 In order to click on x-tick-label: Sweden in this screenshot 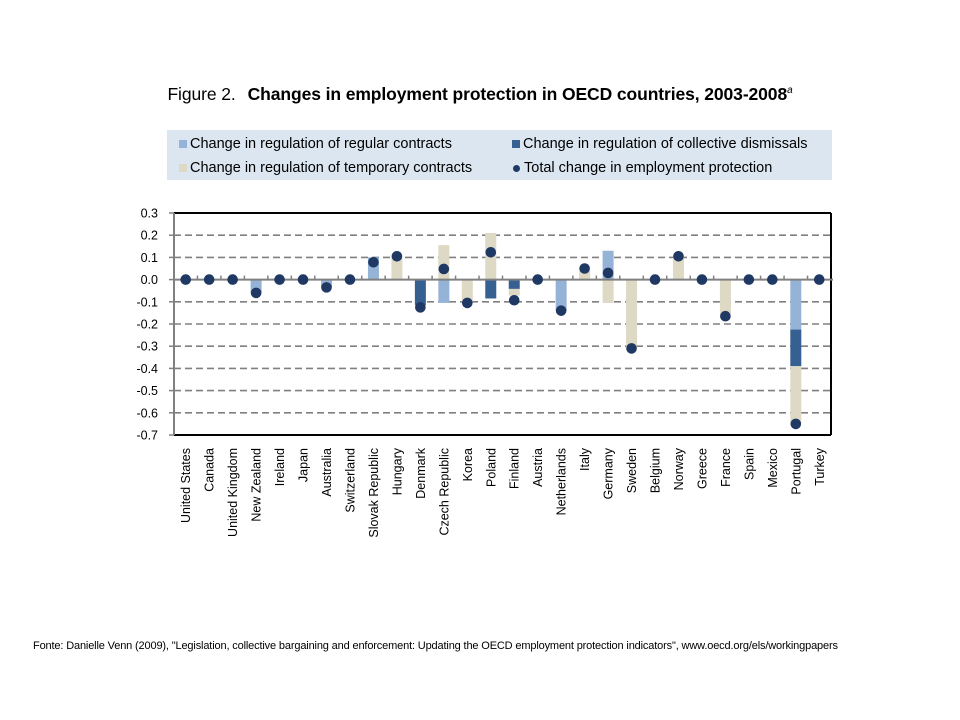, I will do `click(632, 470)`.